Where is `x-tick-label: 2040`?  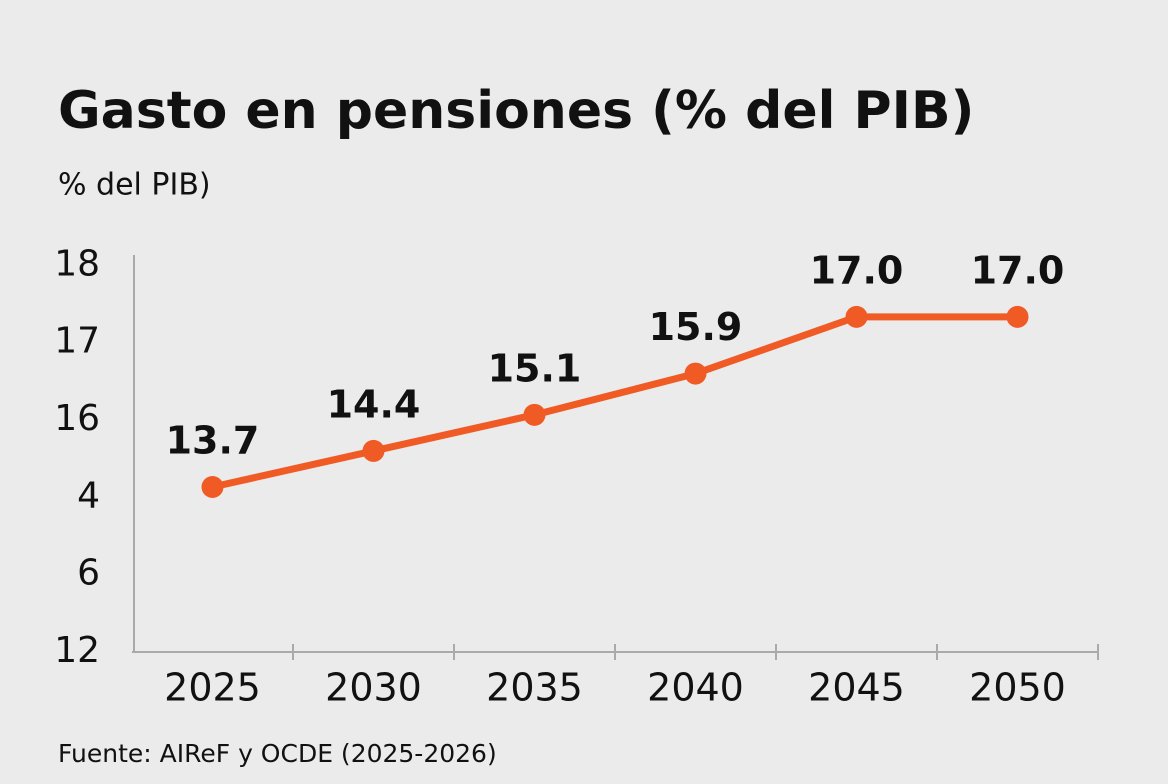 x-tick-label: 2040 is located at coordinates (695, 688).